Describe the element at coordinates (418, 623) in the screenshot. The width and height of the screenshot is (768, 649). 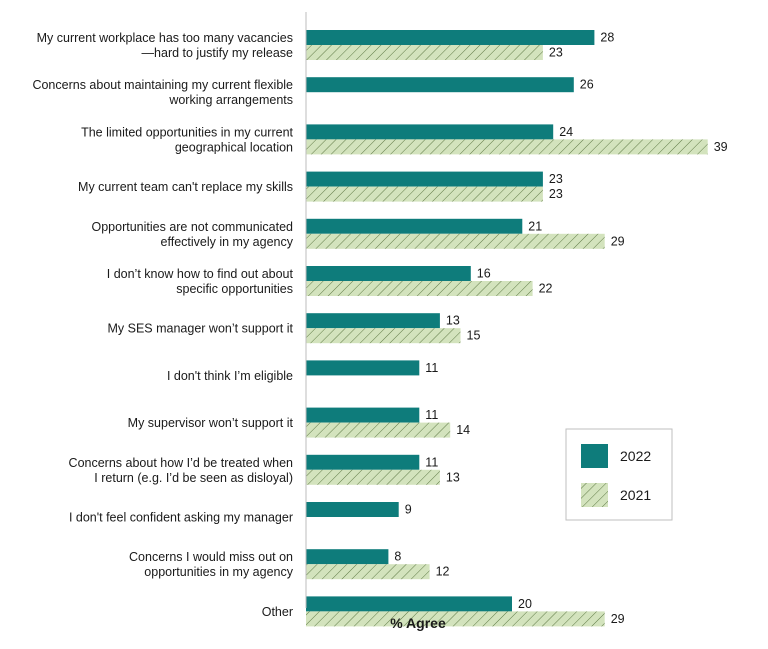
I see `x-axis-title: % Agree` at that location.